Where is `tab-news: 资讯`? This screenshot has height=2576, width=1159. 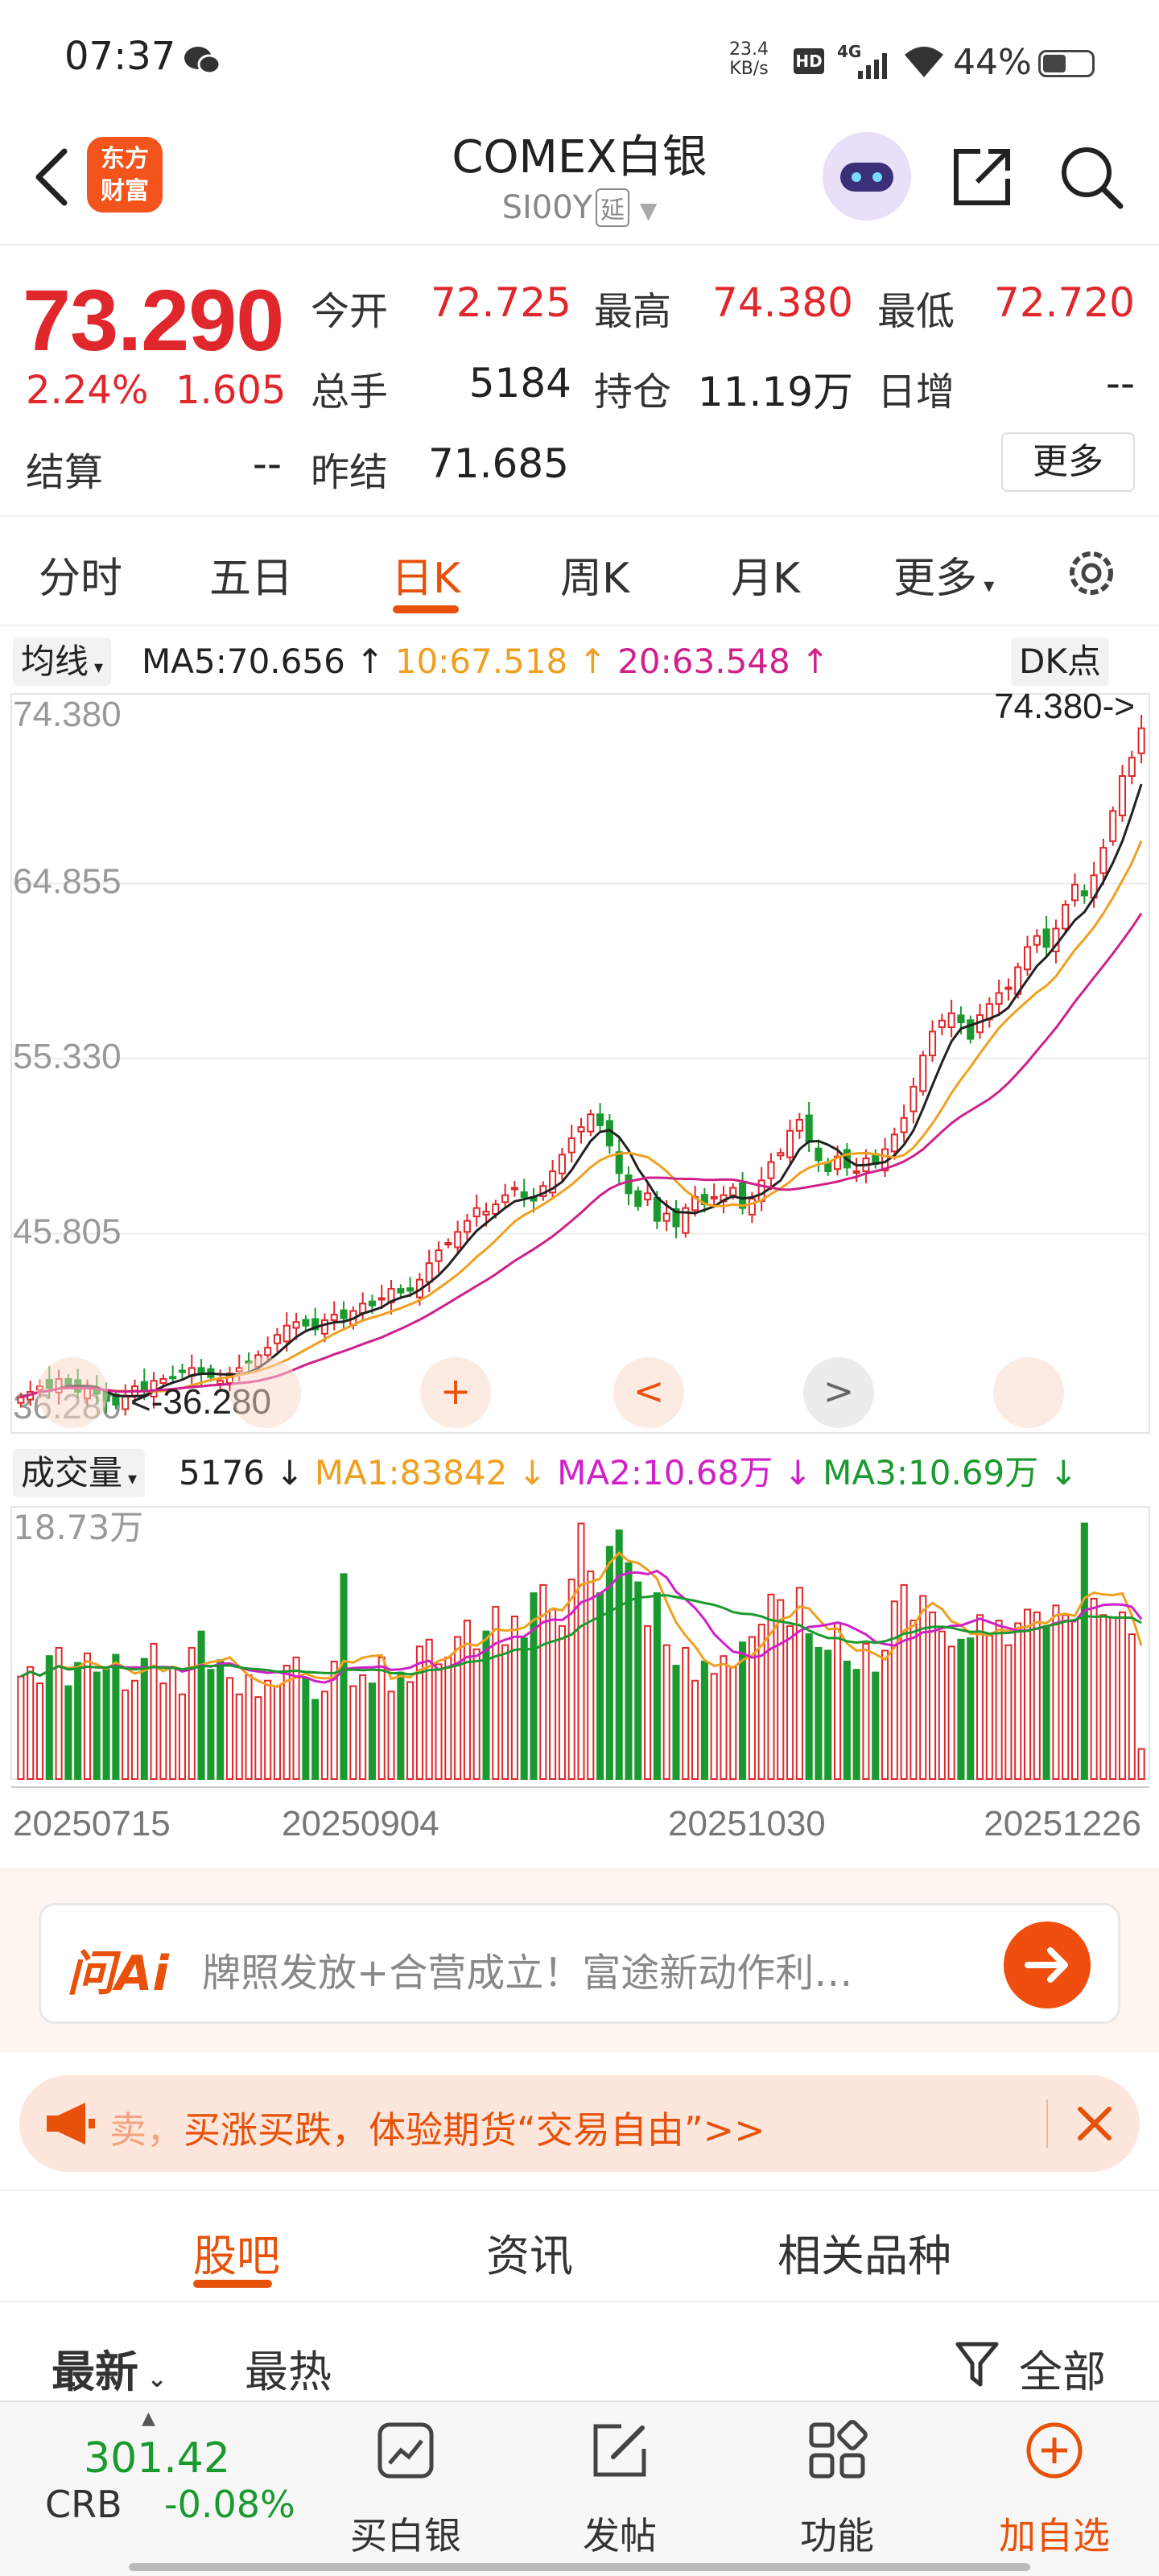 tab-news: 资讯 is located at coordinates (529, 2256).